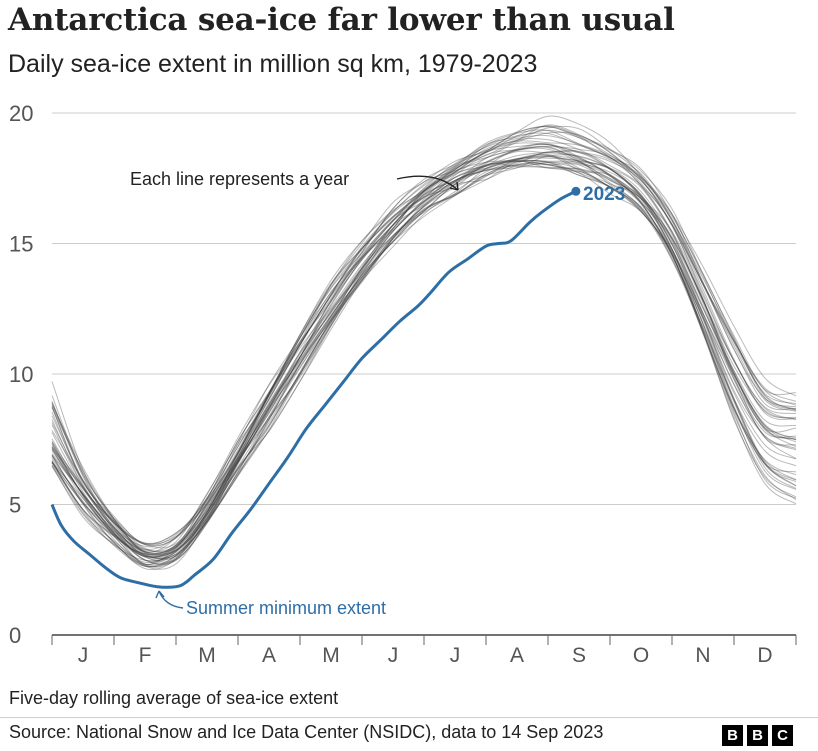 The height and width of the screenshot is (751, 818). I want to click on x-tick-label: S, so click(579, 655).